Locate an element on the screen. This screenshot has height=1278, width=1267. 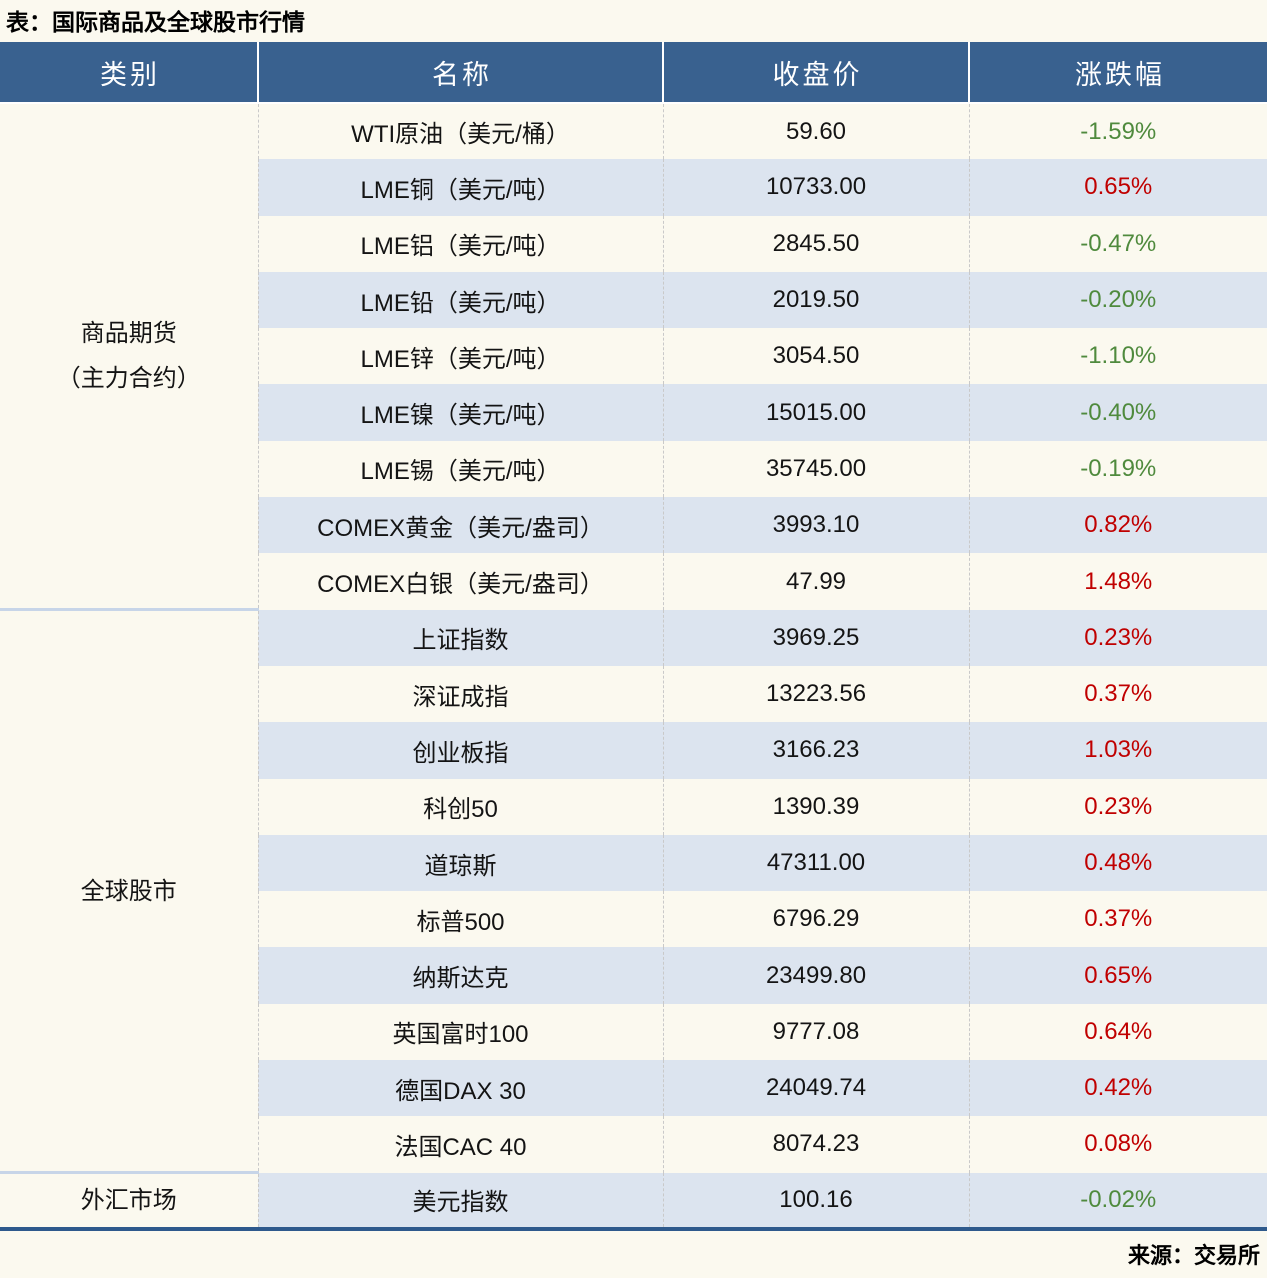
header-row: 类别 名称 收盘价 涨跌幅 is located at coordinates (633, 73).